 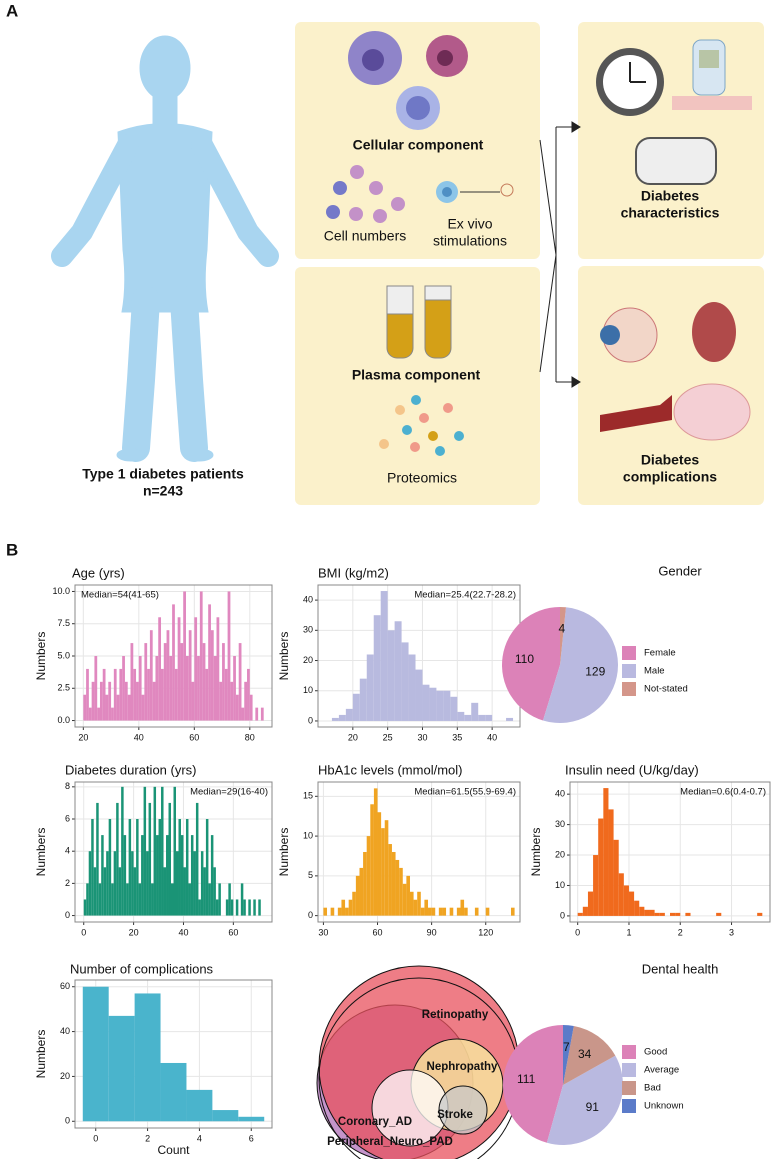 What do you see at coordinates (680, 968) in the screenshot?
I see `chart-title: Dental health` at bounding box center [680, 968].